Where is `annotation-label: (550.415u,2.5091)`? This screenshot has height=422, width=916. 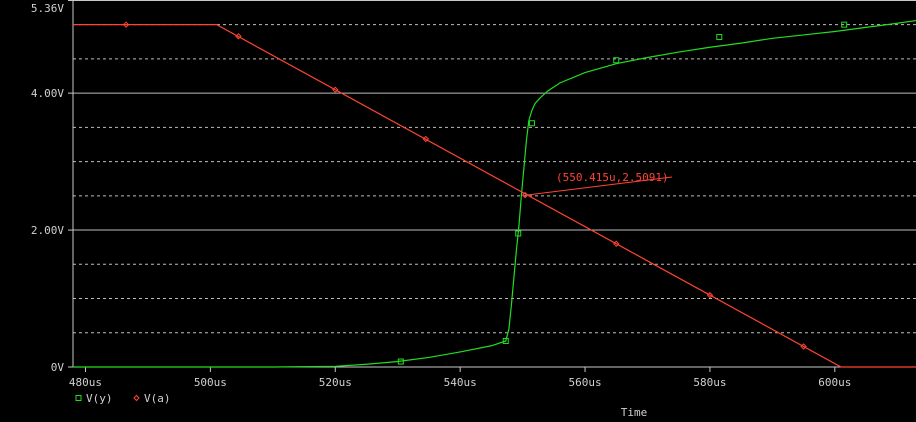
annotation-label: (550.415u,2.5091) is located at coordinates (612, 177).